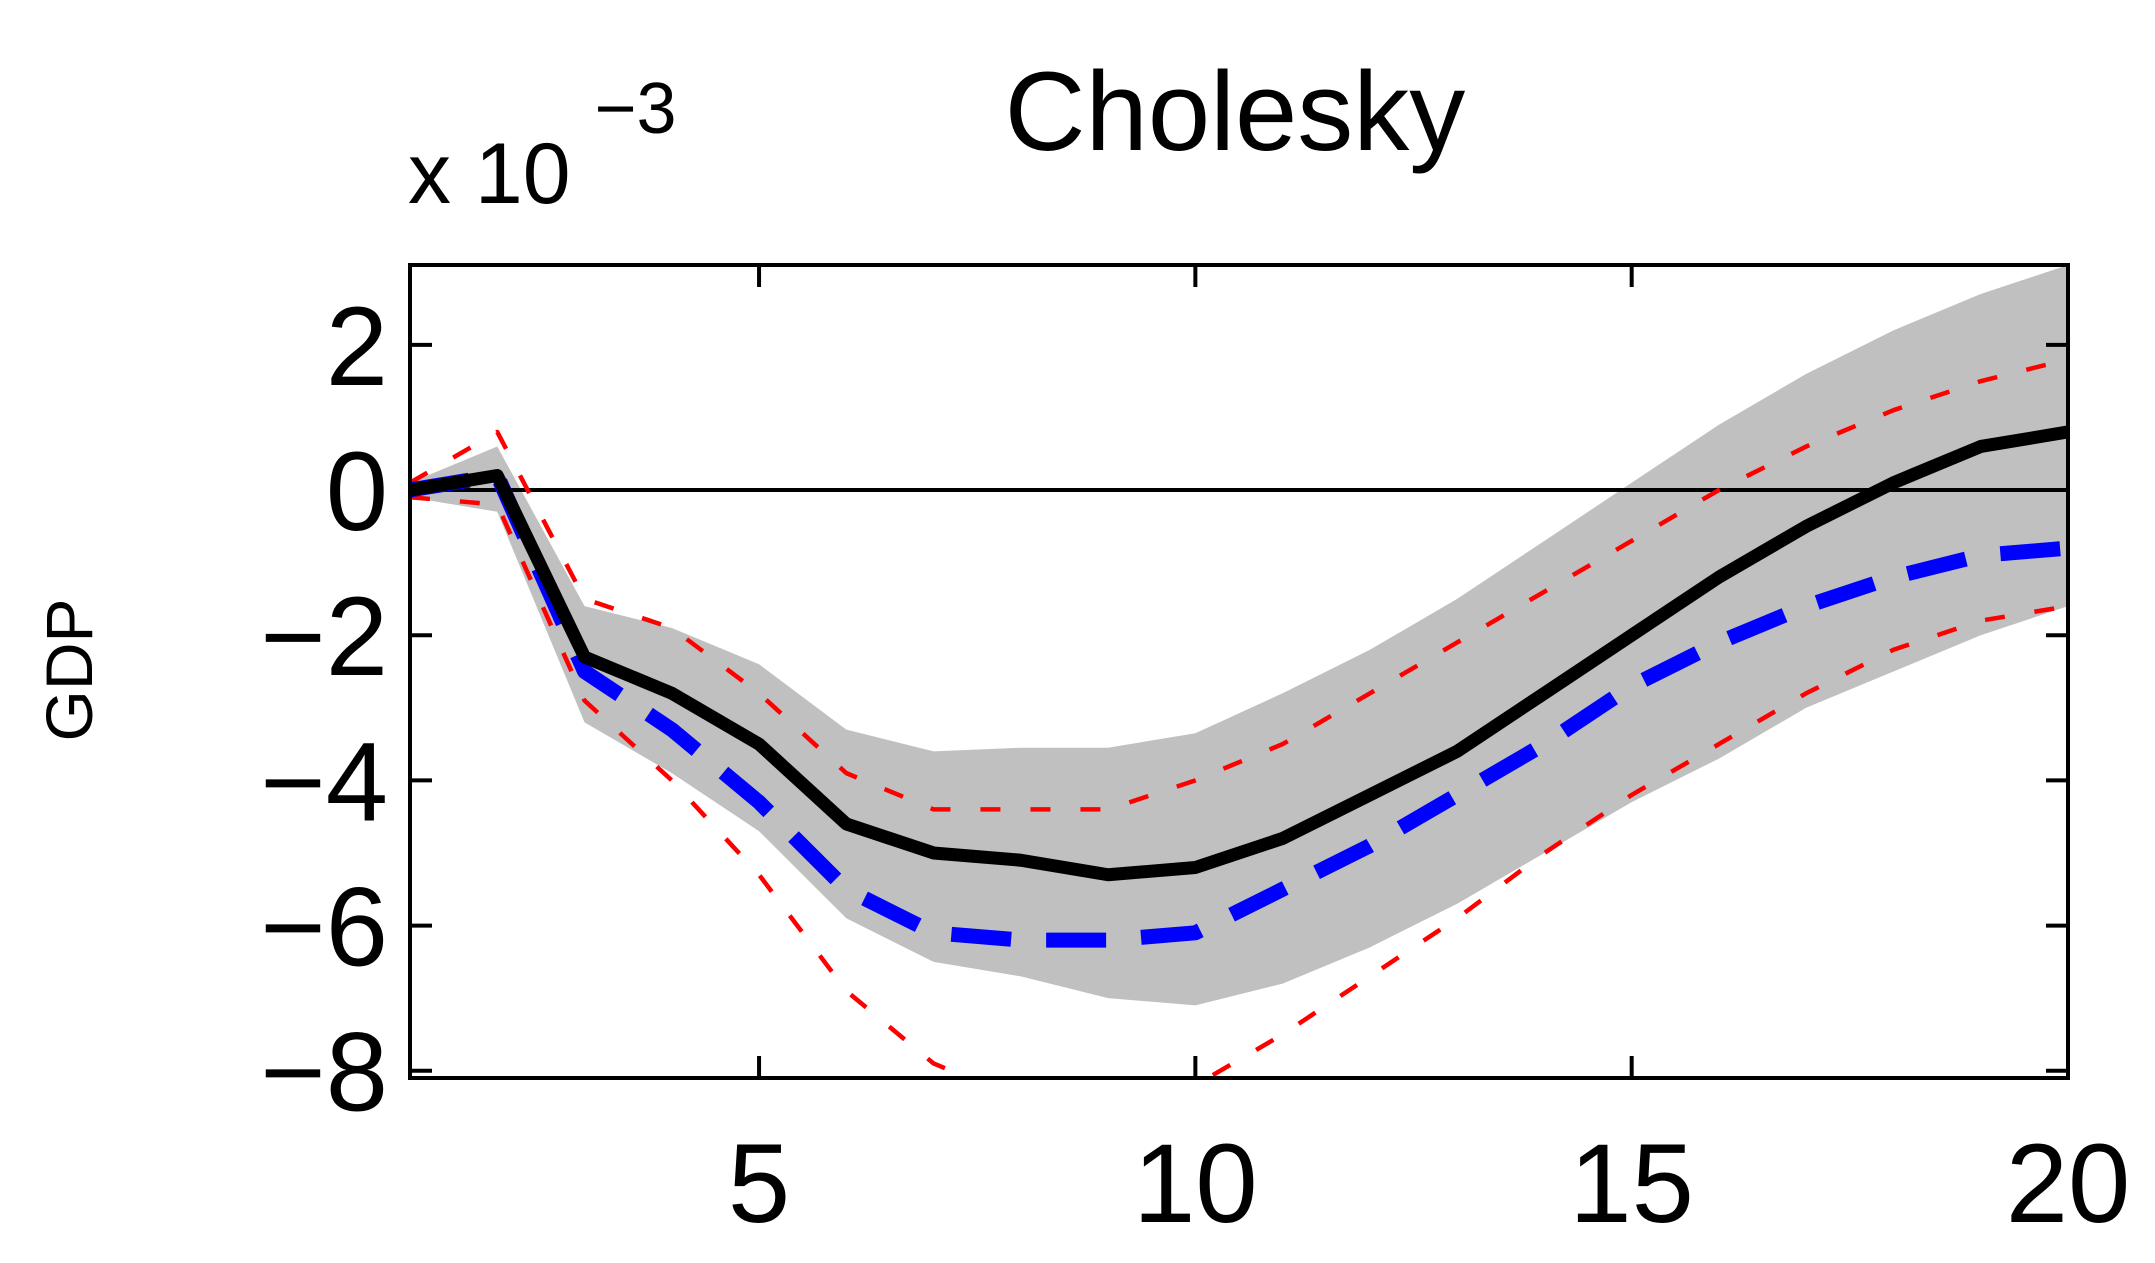 The height and width of the screenshot is (1263, 2155). I want to click on y-tick-label: −4, so click(324, 781).